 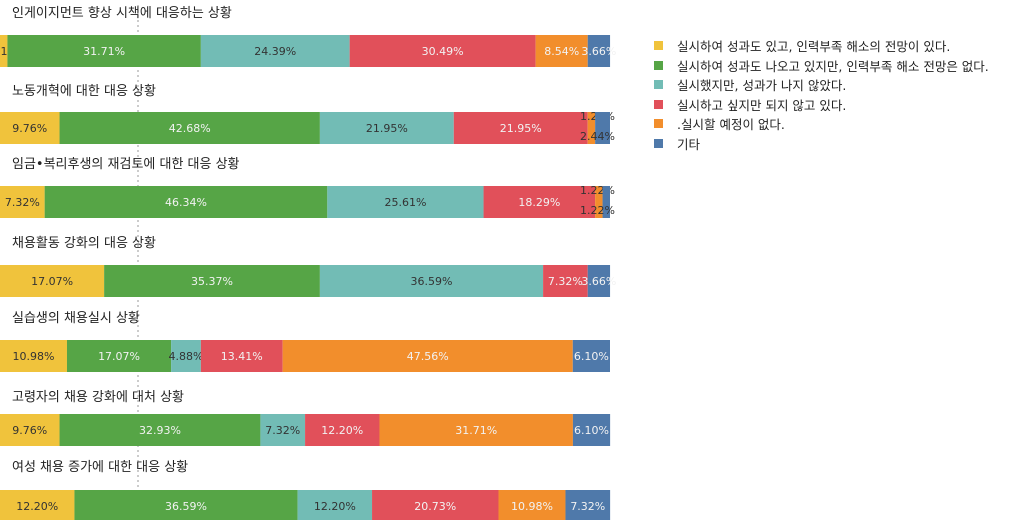 I want to click on data-label: 24.39%, so click(x=275, y=51).